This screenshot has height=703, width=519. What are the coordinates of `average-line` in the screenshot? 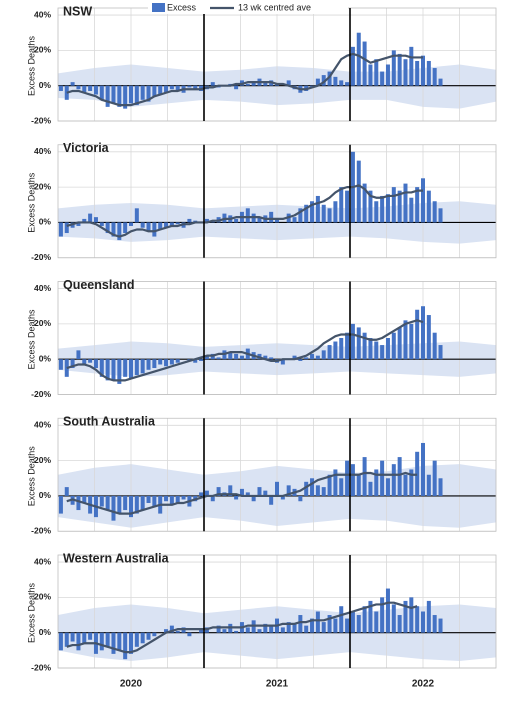 It's located at (242, 493).